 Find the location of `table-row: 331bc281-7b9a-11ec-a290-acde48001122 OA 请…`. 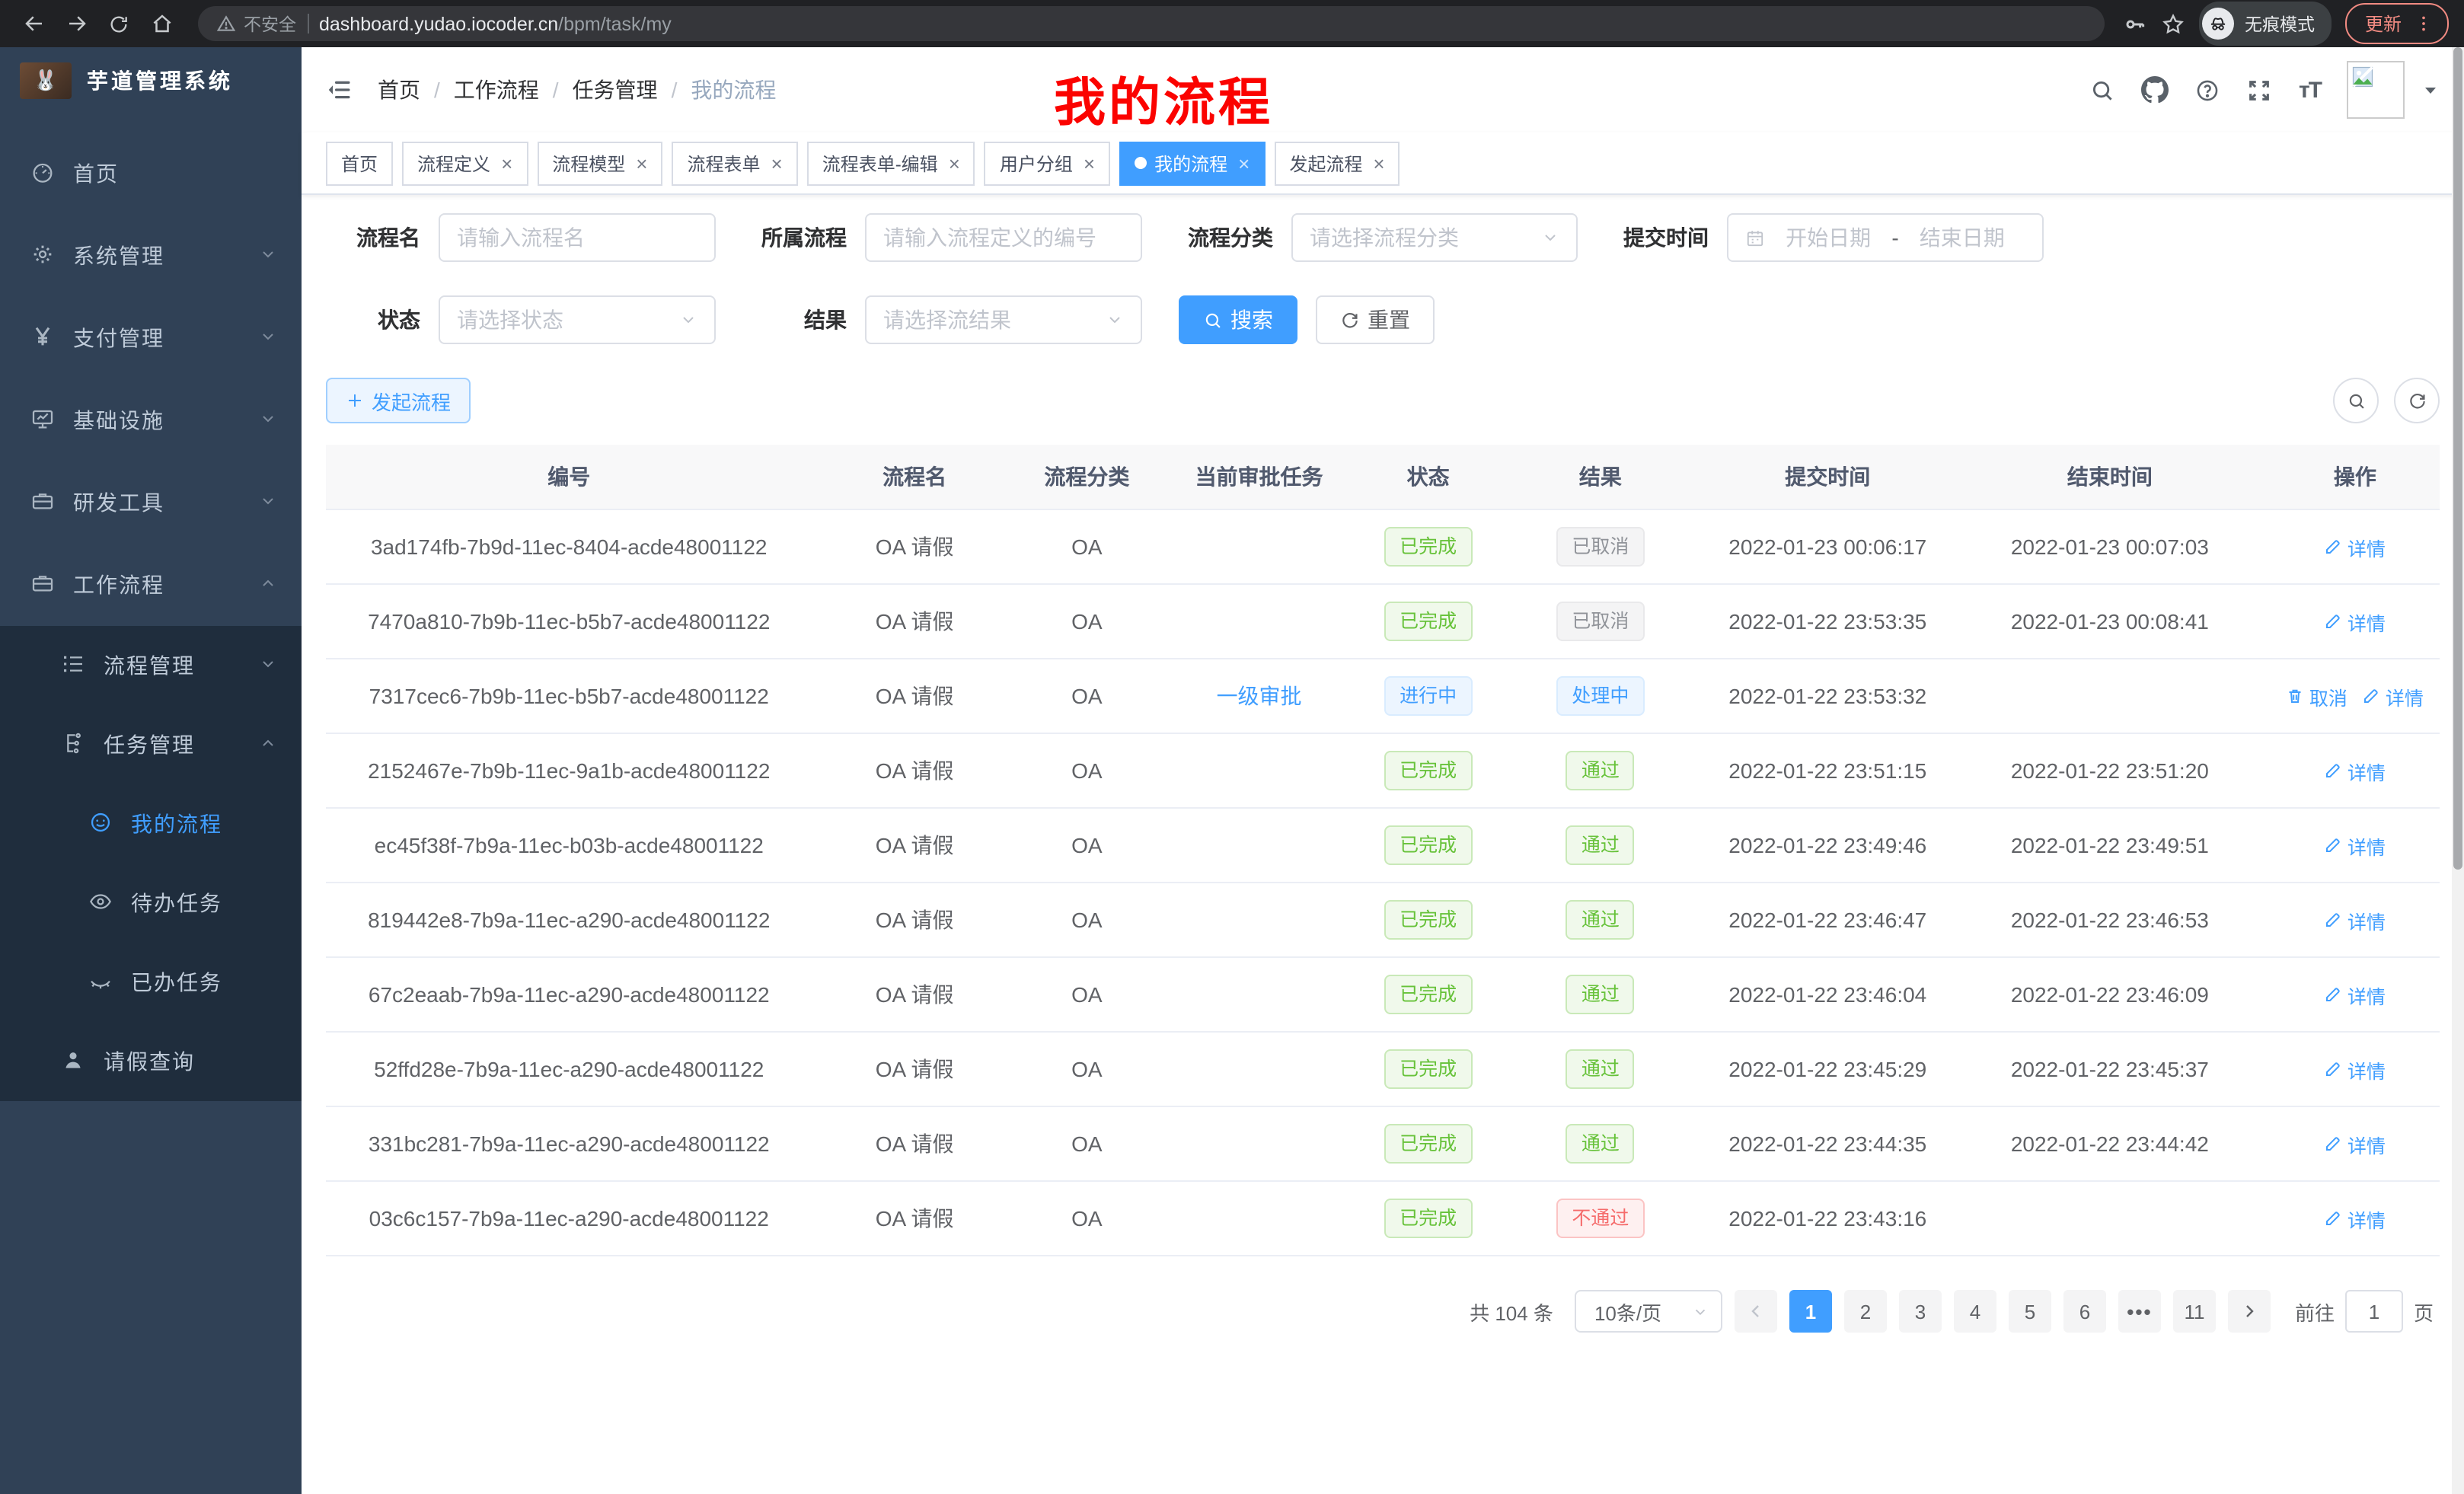

table-row: 331bc281-7b9a-11ec-a290-acde48001122 OA 请… is located at coordinates (1383, 1144).